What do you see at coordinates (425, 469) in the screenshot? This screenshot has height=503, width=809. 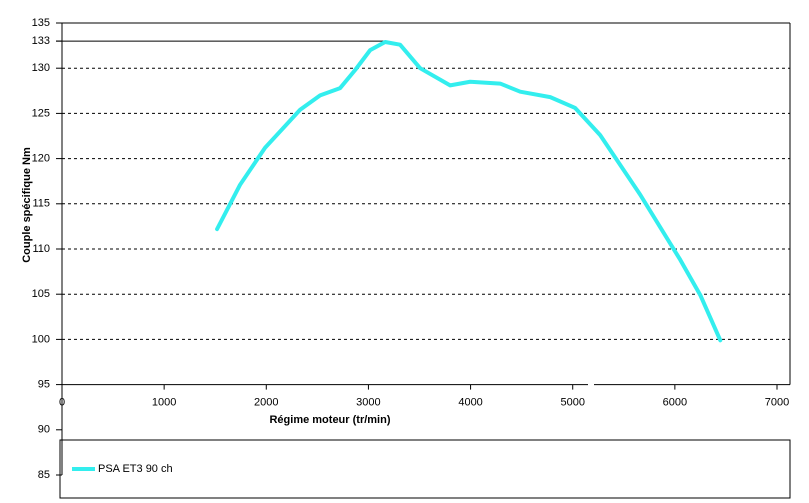 I see `legend-box` at bounding box center [425, 469].